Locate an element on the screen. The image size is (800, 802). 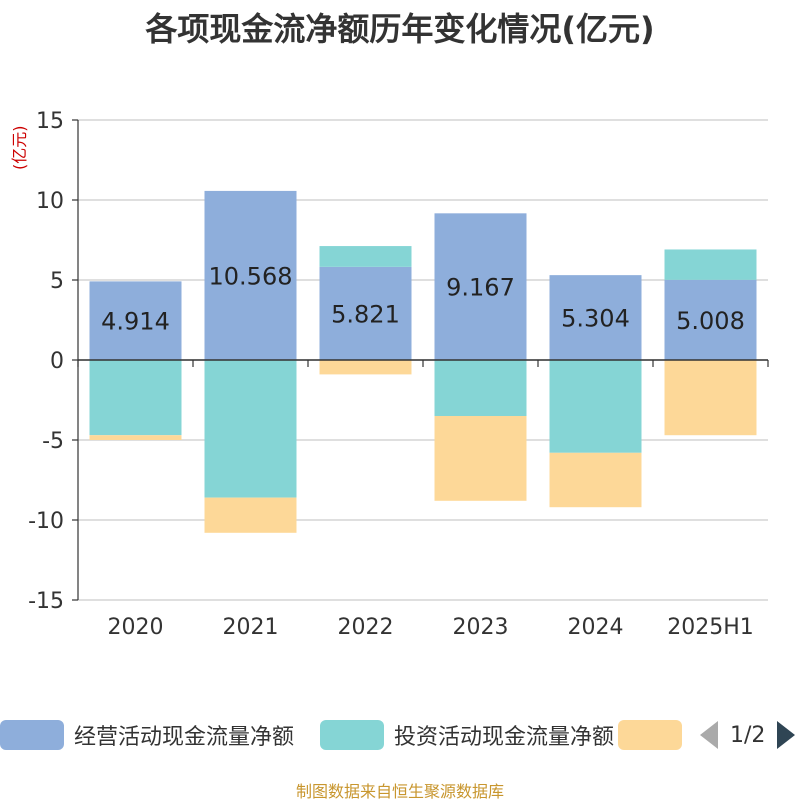
bar-series2-2020 is located at coordinates (135, 398).